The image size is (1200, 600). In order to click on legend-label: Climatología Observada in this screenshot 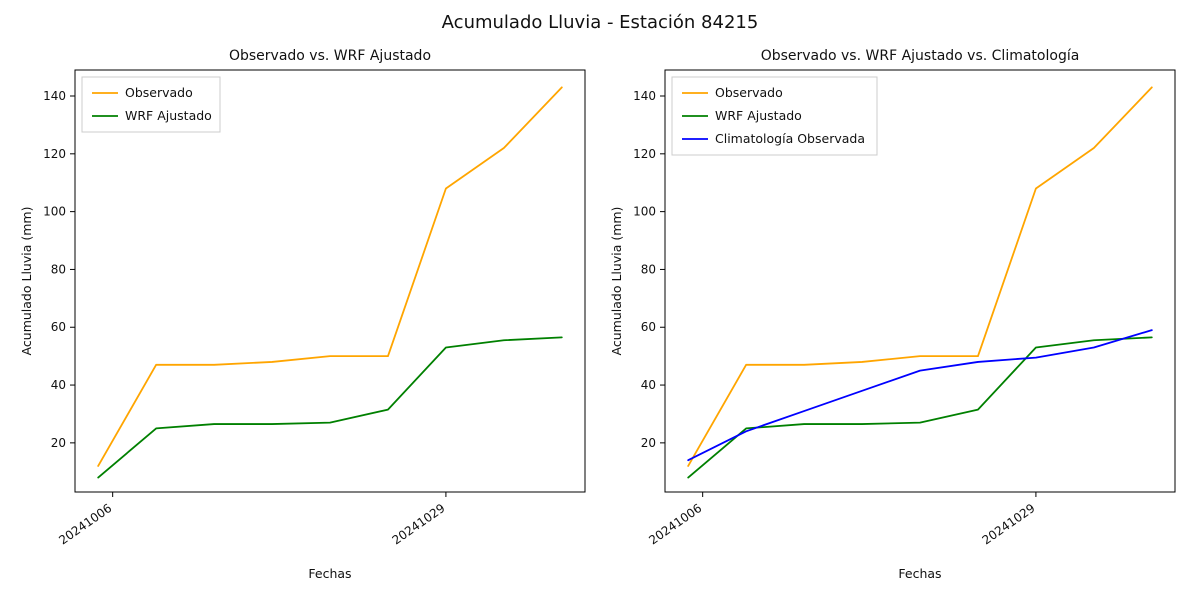, I will do `click(790, 138)`.